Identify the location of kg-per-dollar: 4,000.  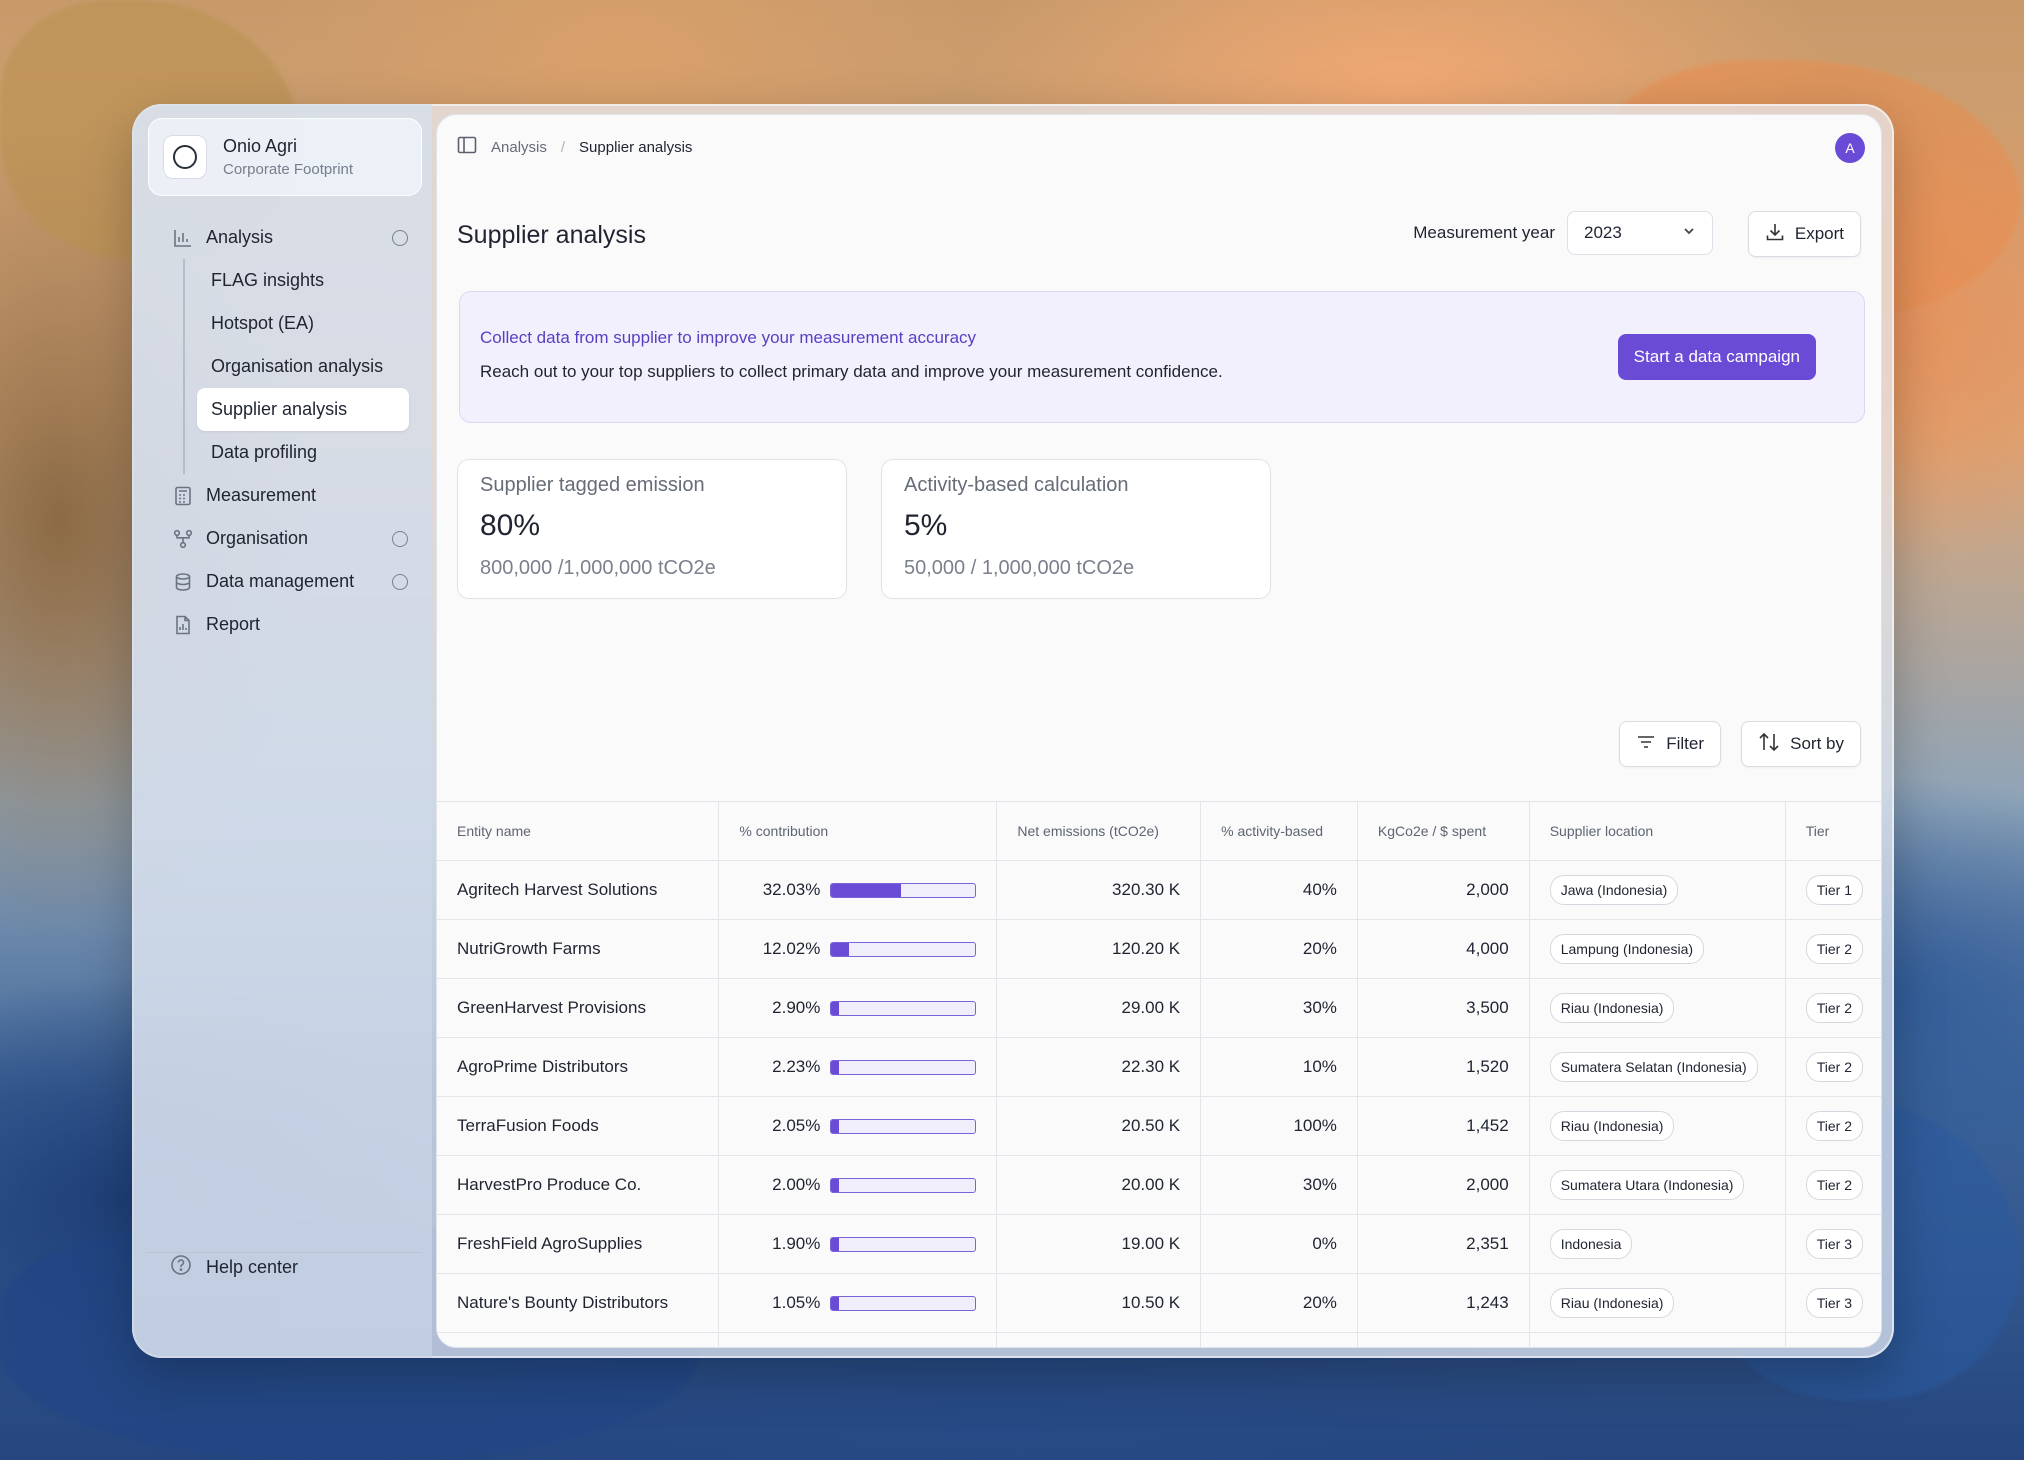
(1443, 949).